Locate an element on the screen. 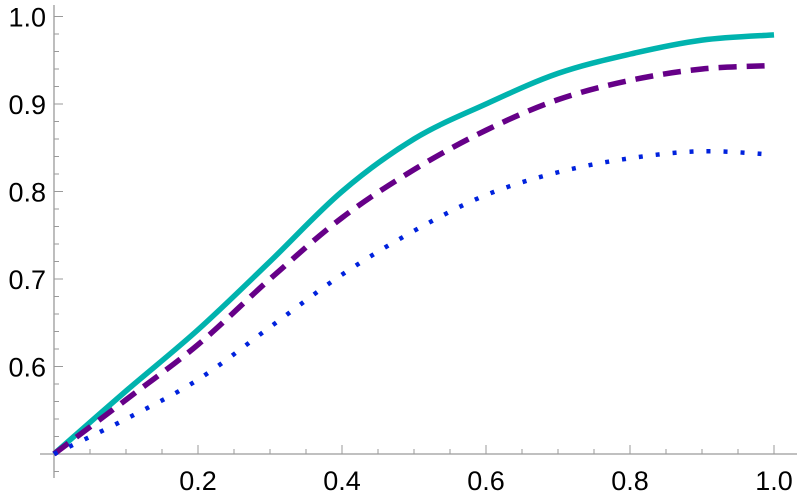  x-tick-label: 0.2 is located at coordinates (198, 481).